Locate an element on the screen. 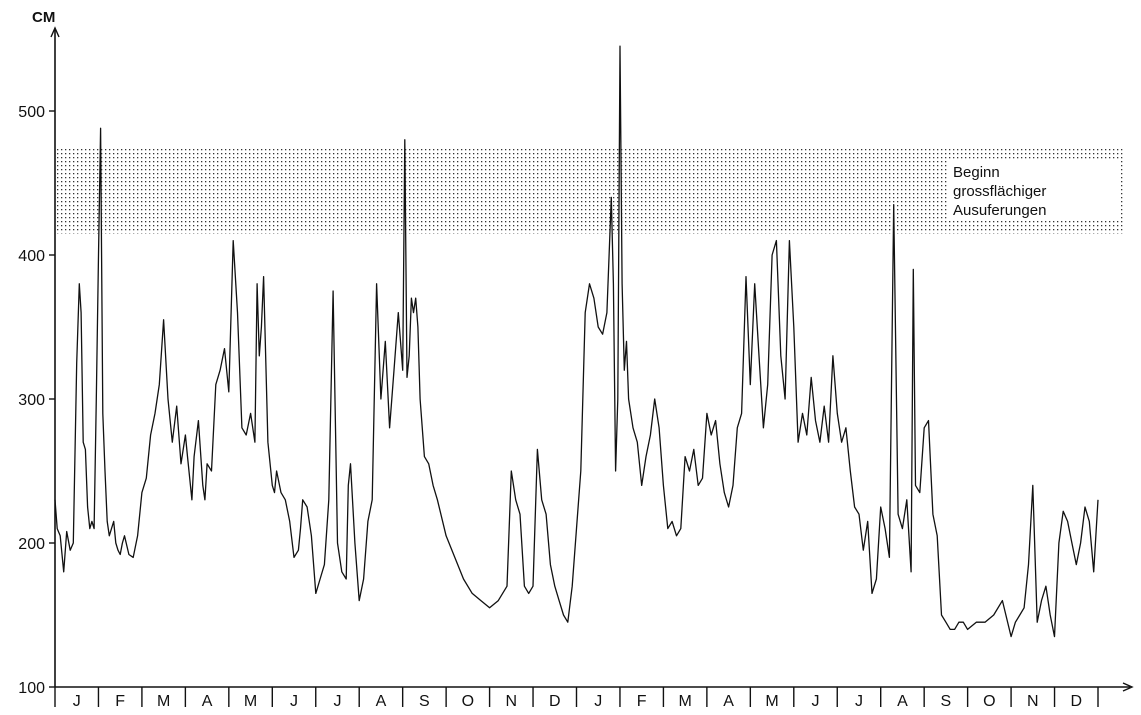 The height and width of the screenshot is (715, 1141). band-label-line: grossflächiger is located at coordinates (999, 191).